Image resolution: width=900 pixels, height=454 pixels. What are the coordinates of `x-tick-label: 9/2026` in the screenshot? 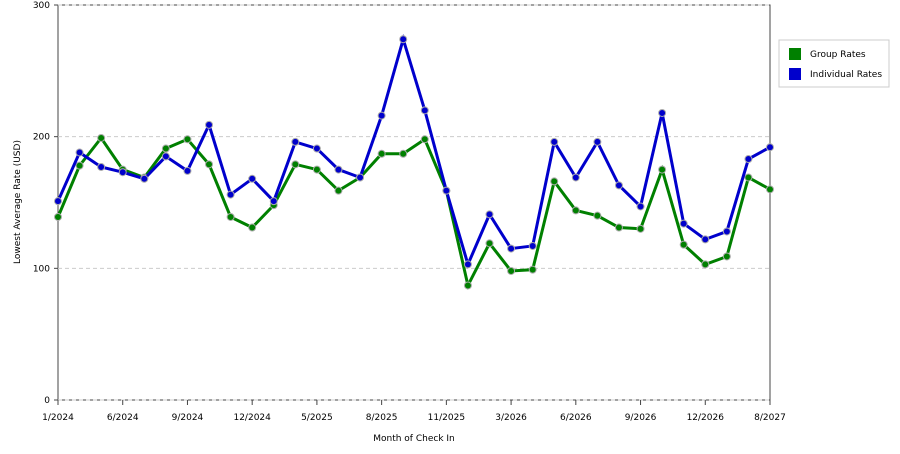 It's located at (641, 418).